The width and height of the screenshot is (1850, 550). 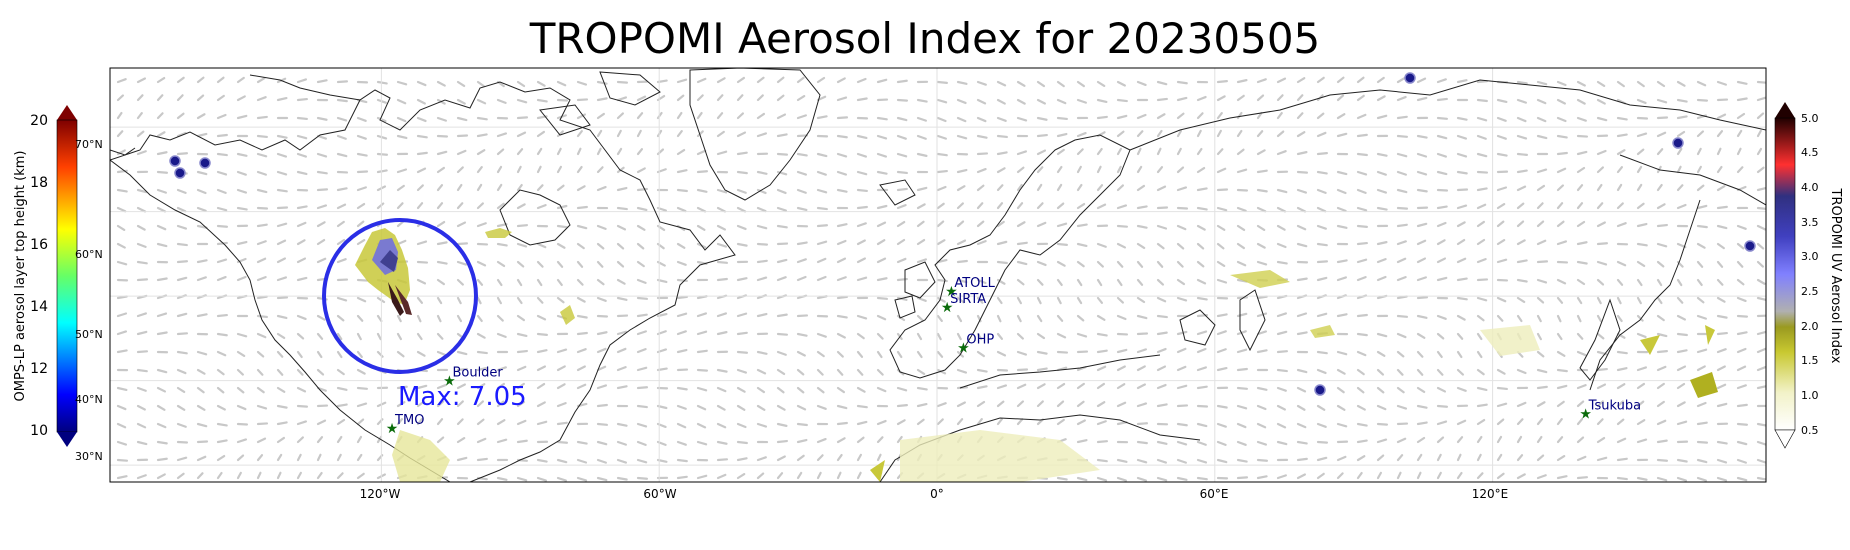 I want to click on station-marker: ★, so click(x=963, y=349).